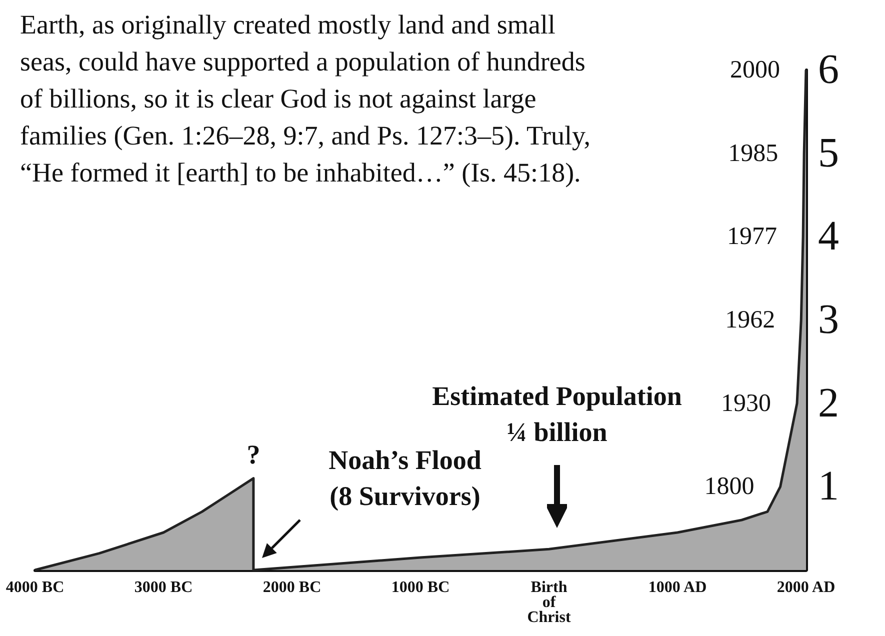 This screenshot has height=636, width=885. I want to click on x-tick-label: 2000 AD, so click(806, 587).